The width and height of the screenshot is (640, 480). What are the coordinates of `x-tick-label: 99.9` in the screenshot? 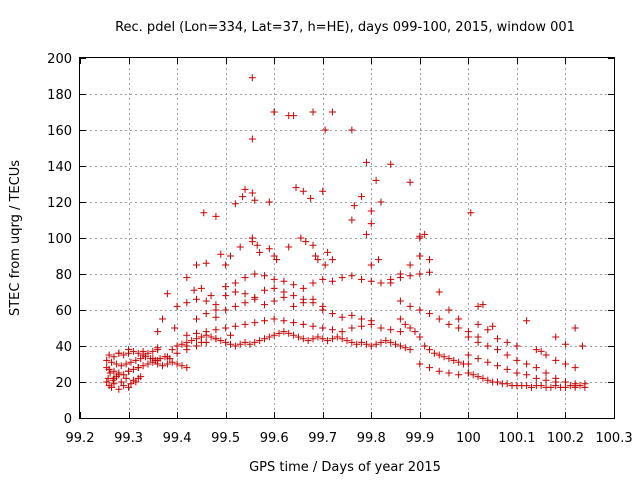 It's located at (419, 438).